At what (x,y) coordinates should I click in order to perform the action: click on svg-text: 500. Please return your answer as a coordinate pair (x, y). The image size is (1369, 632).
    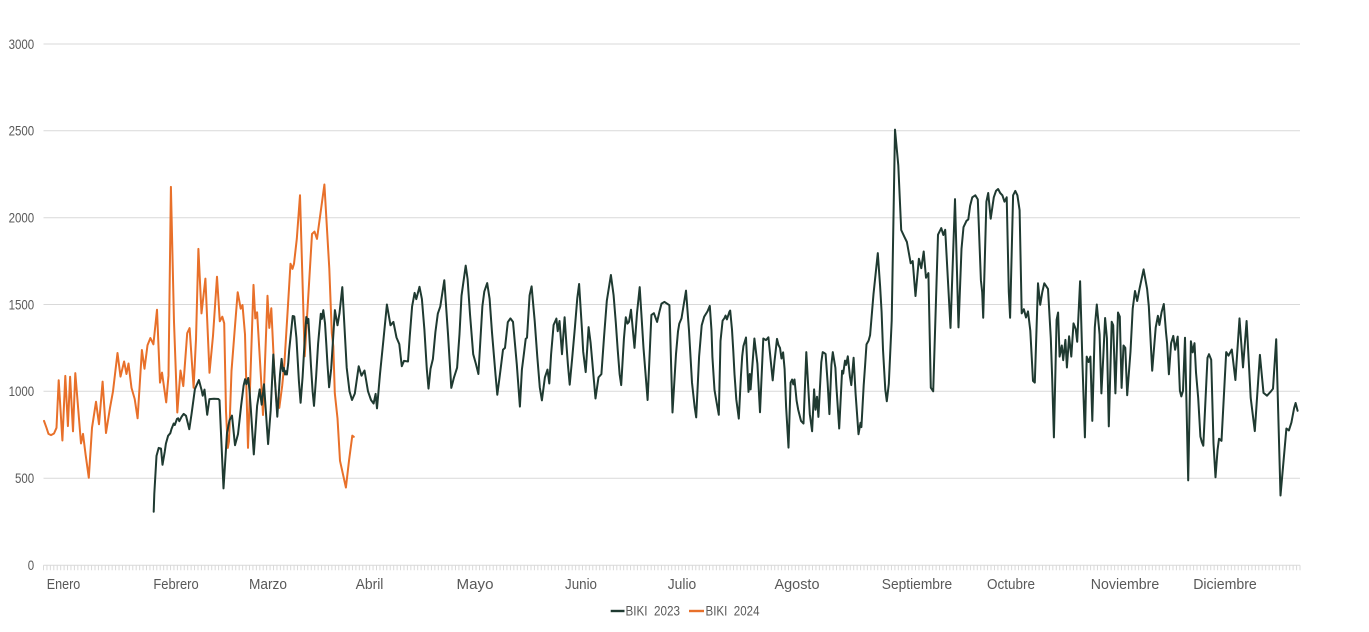
    Looking at the image, I should click on (24, 478).